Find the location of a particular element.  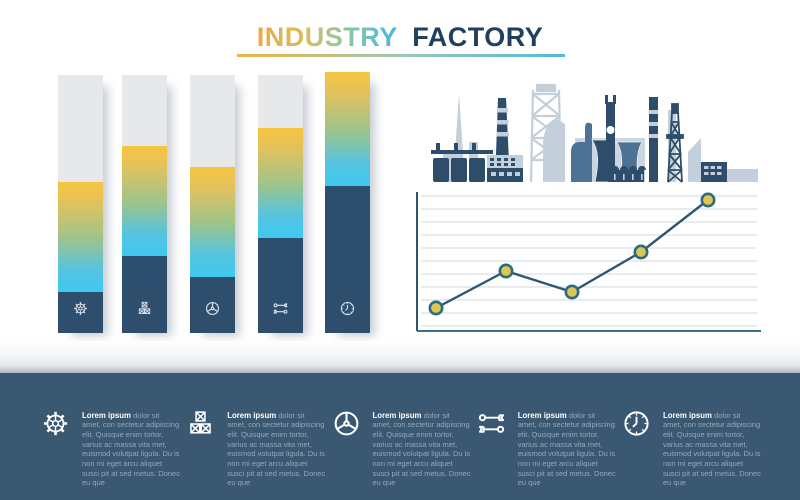

chart-gridlines is located at coordinates (589, 261).